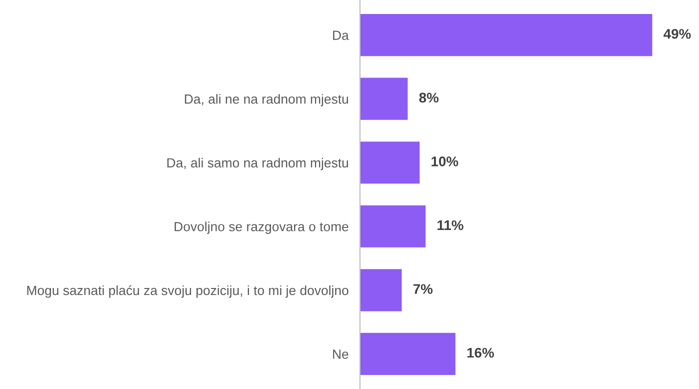 The height and width of the screenshot is (389, 699). I want to click on y-tick-label: Da, ali samo na radnom mjestu, so click(257, 164).